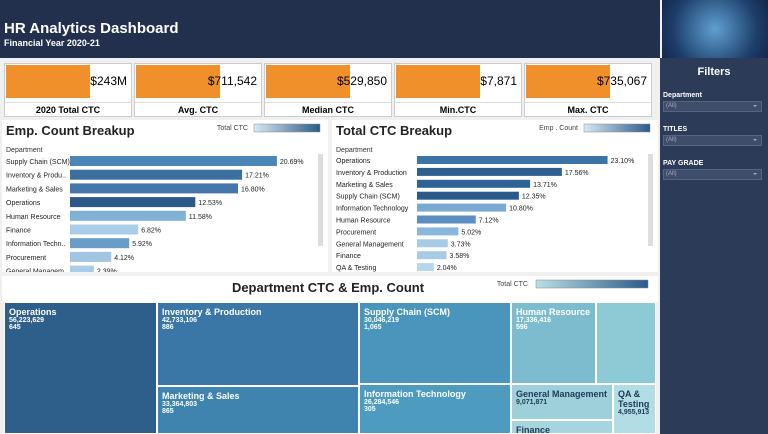  Describe the element at coordinates (370, 409) in the screenshot. I see `tile-count: 305` at that location.